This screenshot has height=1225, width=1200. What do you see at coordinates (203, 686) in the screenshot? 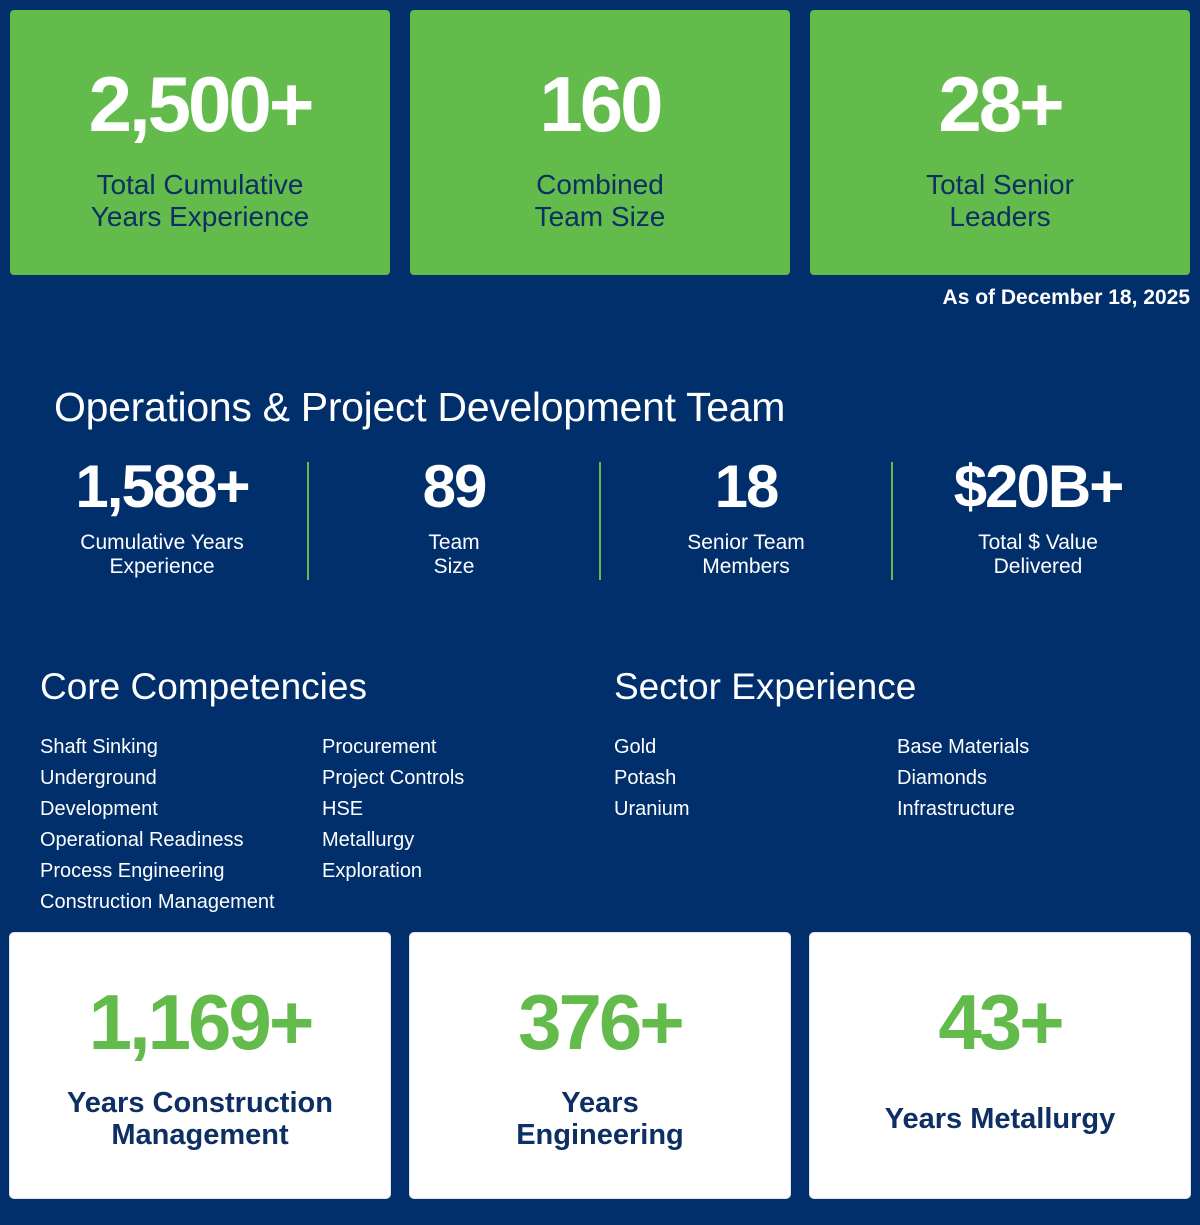
I see `core-competencies-title: Core Competencies` at bounding box center [203, 686].